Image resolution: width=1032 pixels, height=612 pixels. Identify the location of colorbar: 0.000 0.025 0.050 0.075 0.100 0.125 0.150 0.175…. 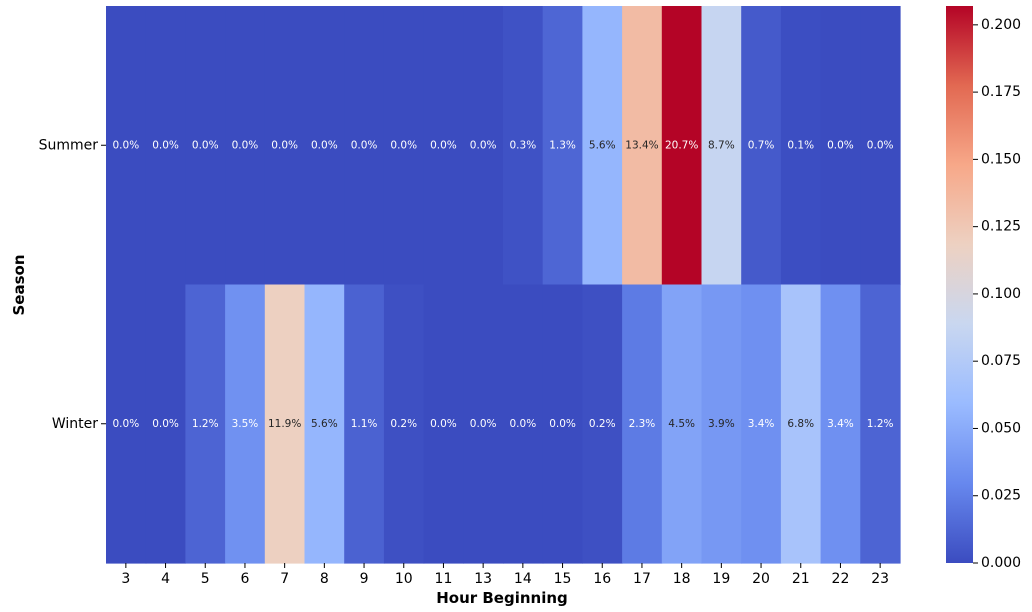
(983, 288).